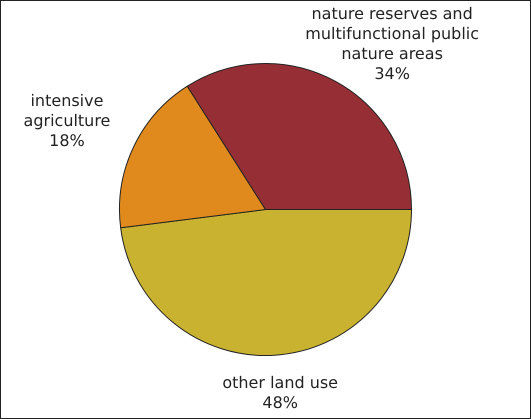 The image size is (531, 419). I want to click on data-label: 48%, so click(280, 402).